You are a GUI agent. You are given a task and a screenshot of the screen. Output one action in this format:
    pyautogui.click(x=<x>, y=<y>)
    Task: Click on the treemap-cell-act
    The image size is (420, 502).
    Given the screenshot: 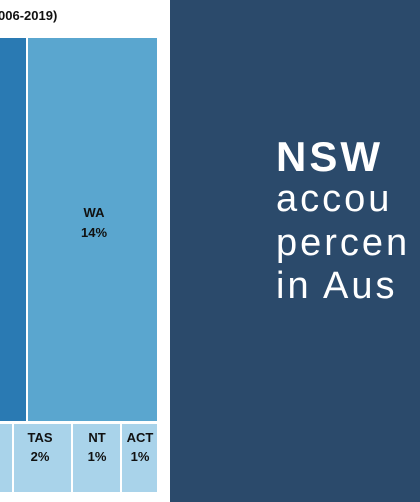 What is the action you would take?
    pyautogui.click(x=139, y=458)
    